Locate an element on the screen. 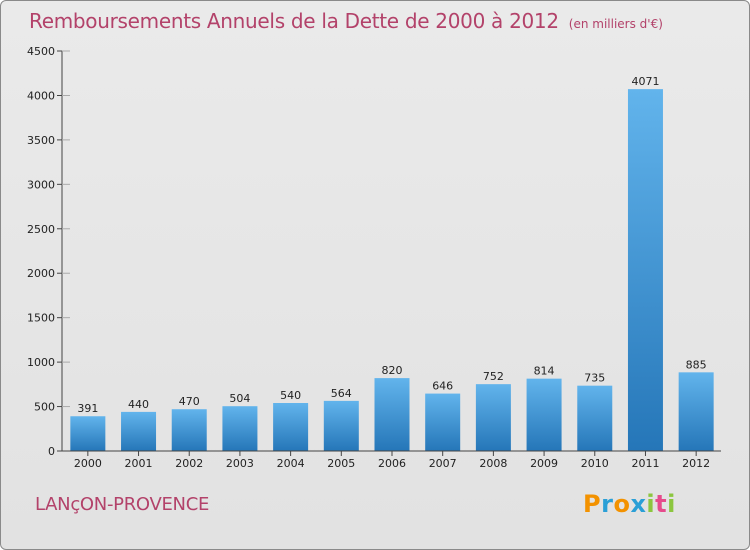 This screenshot has width=750, height=550. y-tick-label: 1000 is located at coordinates (41, 362).